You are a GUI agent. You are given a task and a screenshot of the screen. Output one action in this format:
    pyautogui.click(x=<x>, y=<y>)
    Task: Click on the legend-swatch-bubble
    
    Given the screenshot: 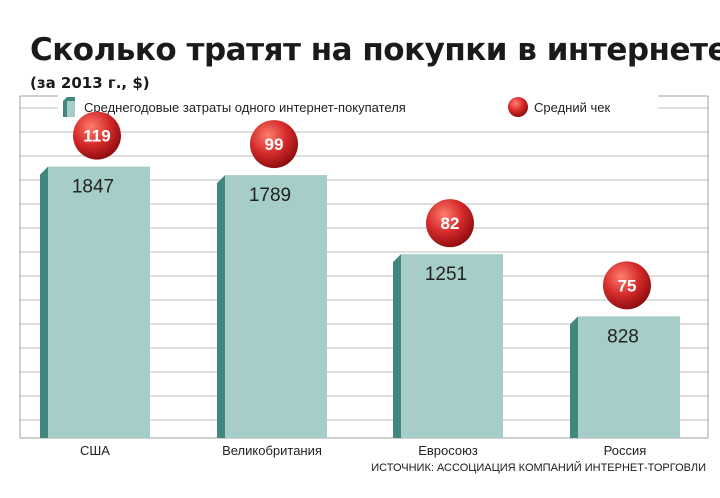 What is the action you would take?
    pyautogui.click(x=518, y=107)
    